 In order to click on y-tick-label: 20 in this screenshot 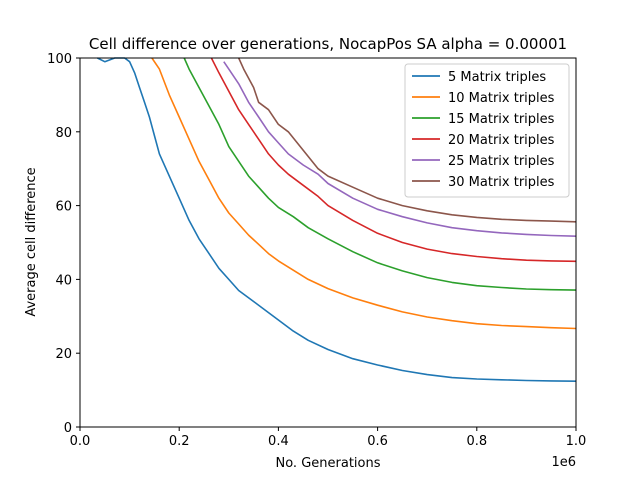, I will do `click(63, 354)`.